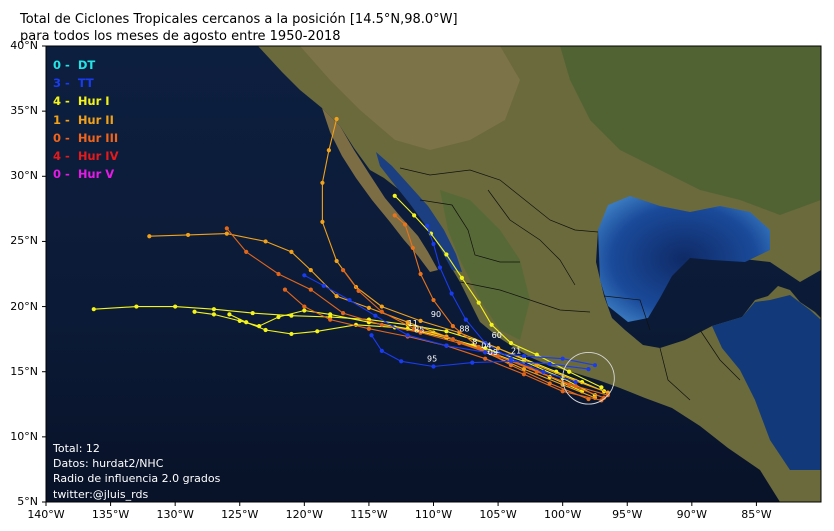 This screenshot has width=834, height=531. Describe the element at coordinates (240, 514) in the screenshot. I see `lon-tick-label: 125°W` at that location.